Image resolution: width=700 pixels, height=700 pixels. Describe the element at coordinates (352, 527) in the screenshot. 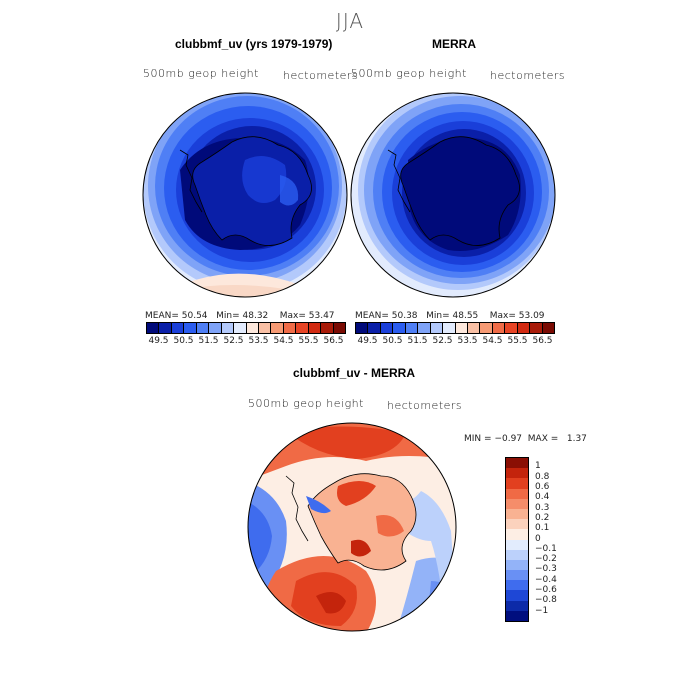

I see `diff-polar-map` at that location.